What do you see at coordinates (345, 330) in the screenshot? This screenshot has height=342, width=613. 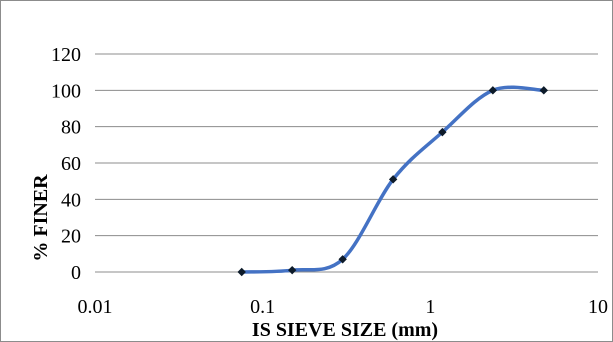 I see `x-axis-title: IS SIEVE SIZE (mm)` at bounding box center [345, 330].